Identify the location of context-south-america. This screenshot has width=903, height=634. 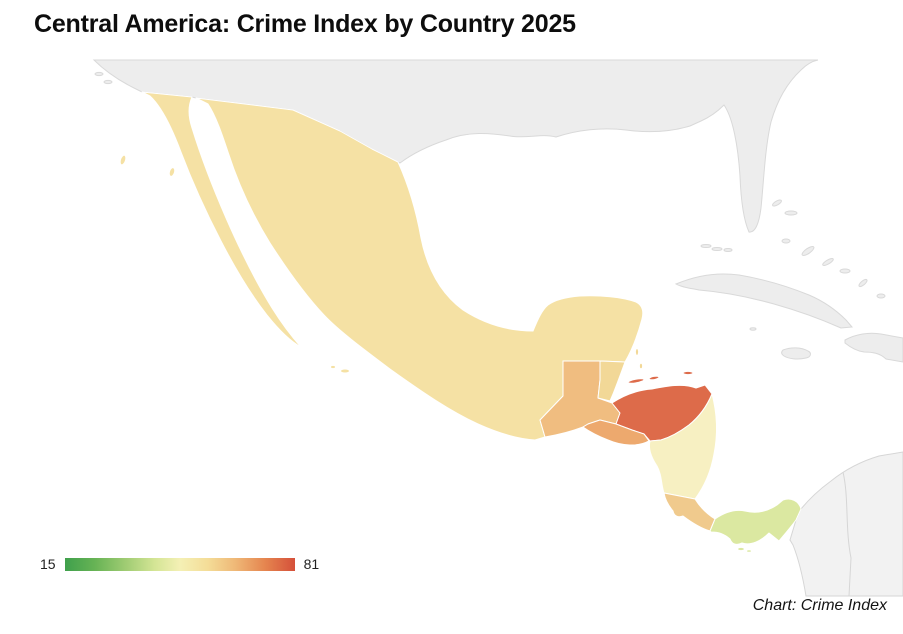
(846, 524).